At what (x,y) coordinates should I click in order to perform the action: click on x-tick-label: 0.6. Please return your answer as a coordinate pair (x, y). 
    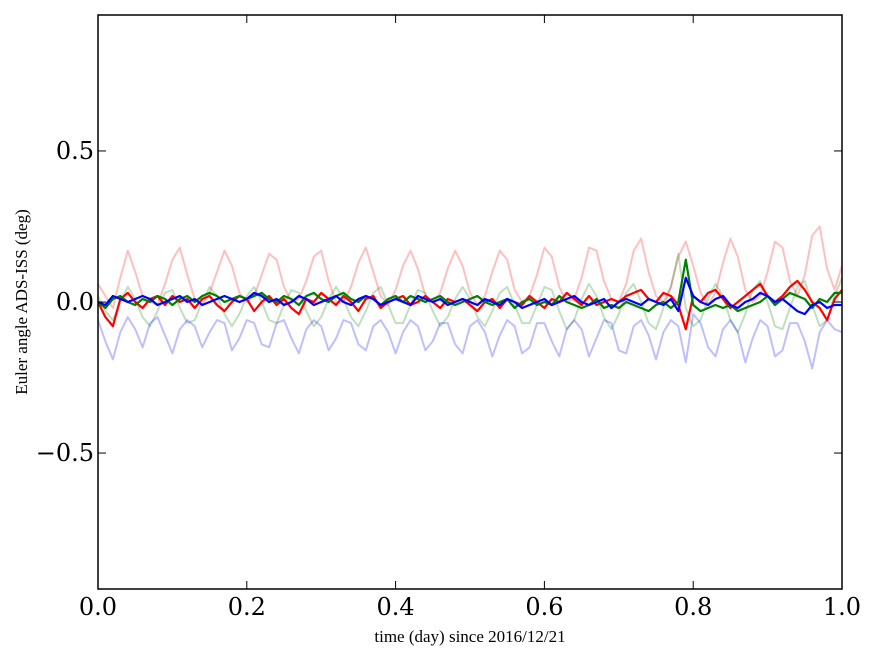
    Looking at the image, I should click on (544, 607).